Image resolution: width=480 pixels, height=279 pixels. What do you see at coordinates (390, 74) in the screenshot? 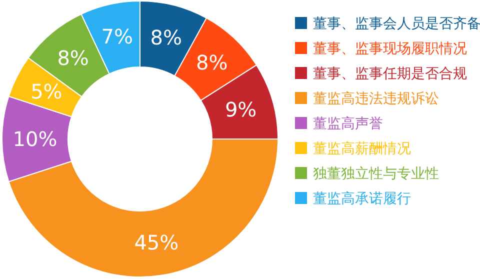
I see `legend-label: 董事、监事任期是否合规` at bounding box center [390, 74].